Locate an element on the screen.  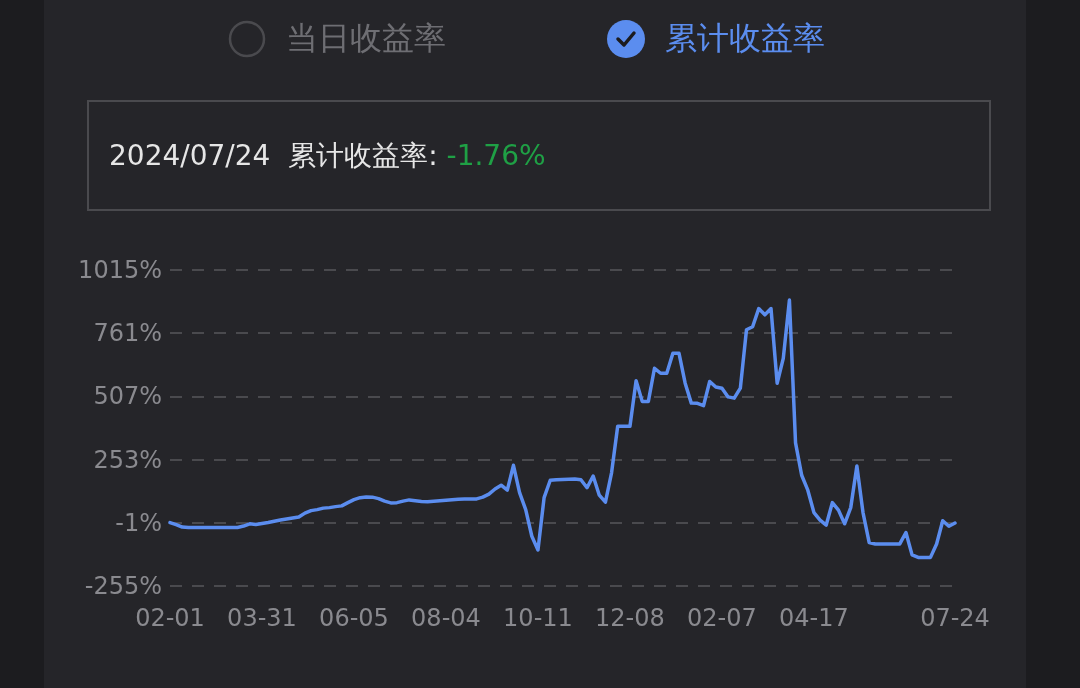
y-tick-label: -1% is located at coordinates (138, 522).